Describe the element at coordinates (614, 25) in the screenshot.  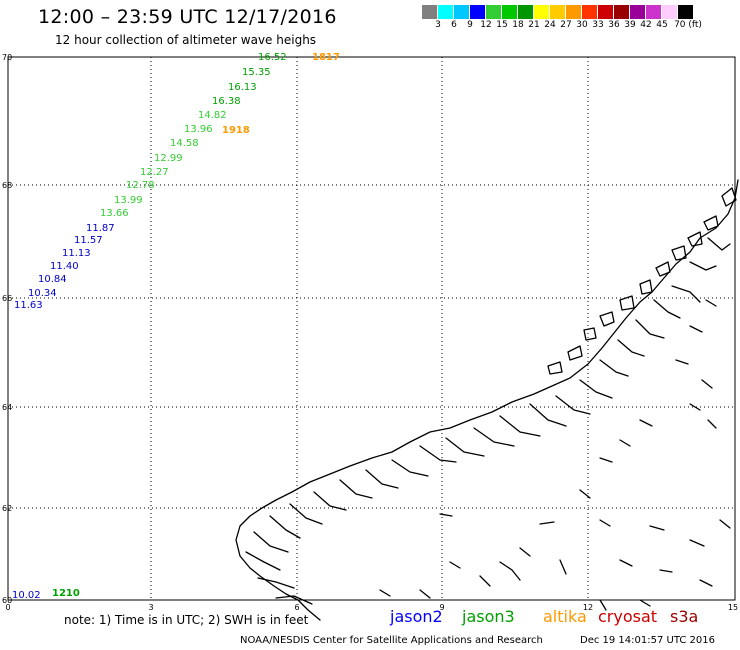
I see `legend-label: 36` at that location.